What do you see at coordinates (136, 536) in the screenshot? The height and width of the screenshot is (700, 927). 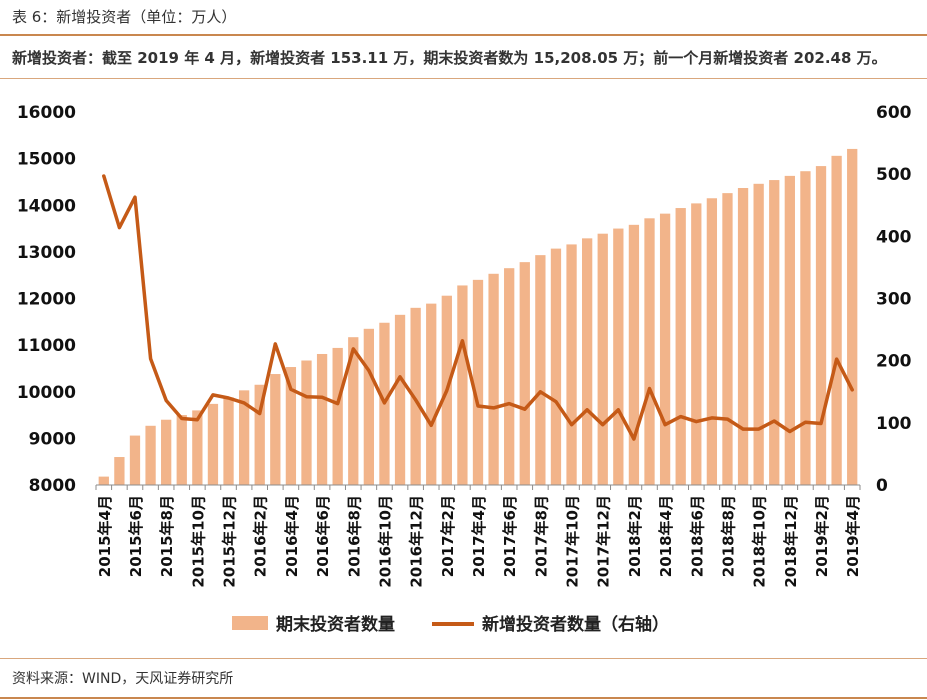 I see `x-tick-label: 2015年6月` at bounding box center [136, 536].